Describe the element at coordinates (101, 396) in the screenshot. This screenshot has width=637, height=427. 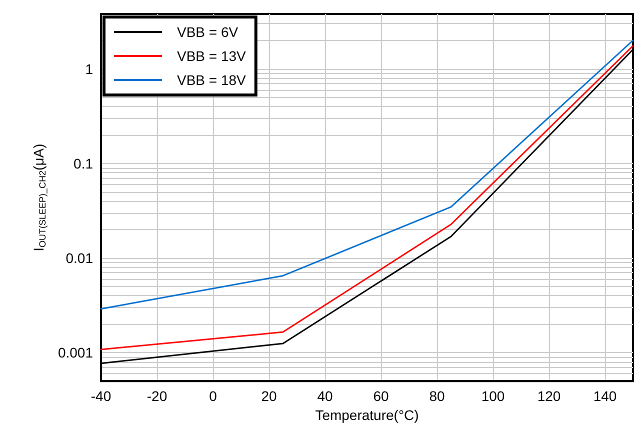
I see `x-tick-label: -40` at that location.